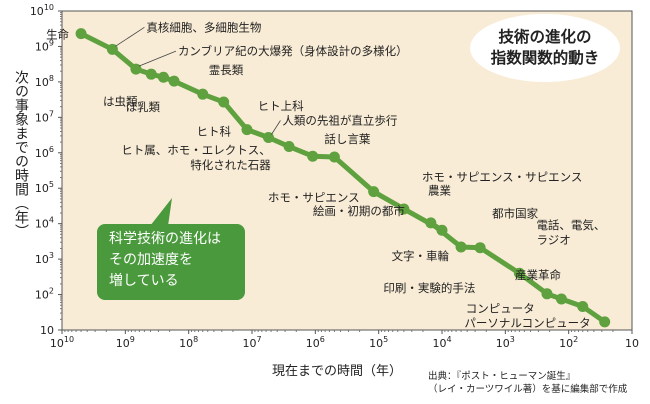 The width and height of the screenshot is (650, 404). What do you see at coordinates (359, 211) in the screenshot?
I see `point-label-16: 絵画・初期の都市` at bounding box center [359, 211].